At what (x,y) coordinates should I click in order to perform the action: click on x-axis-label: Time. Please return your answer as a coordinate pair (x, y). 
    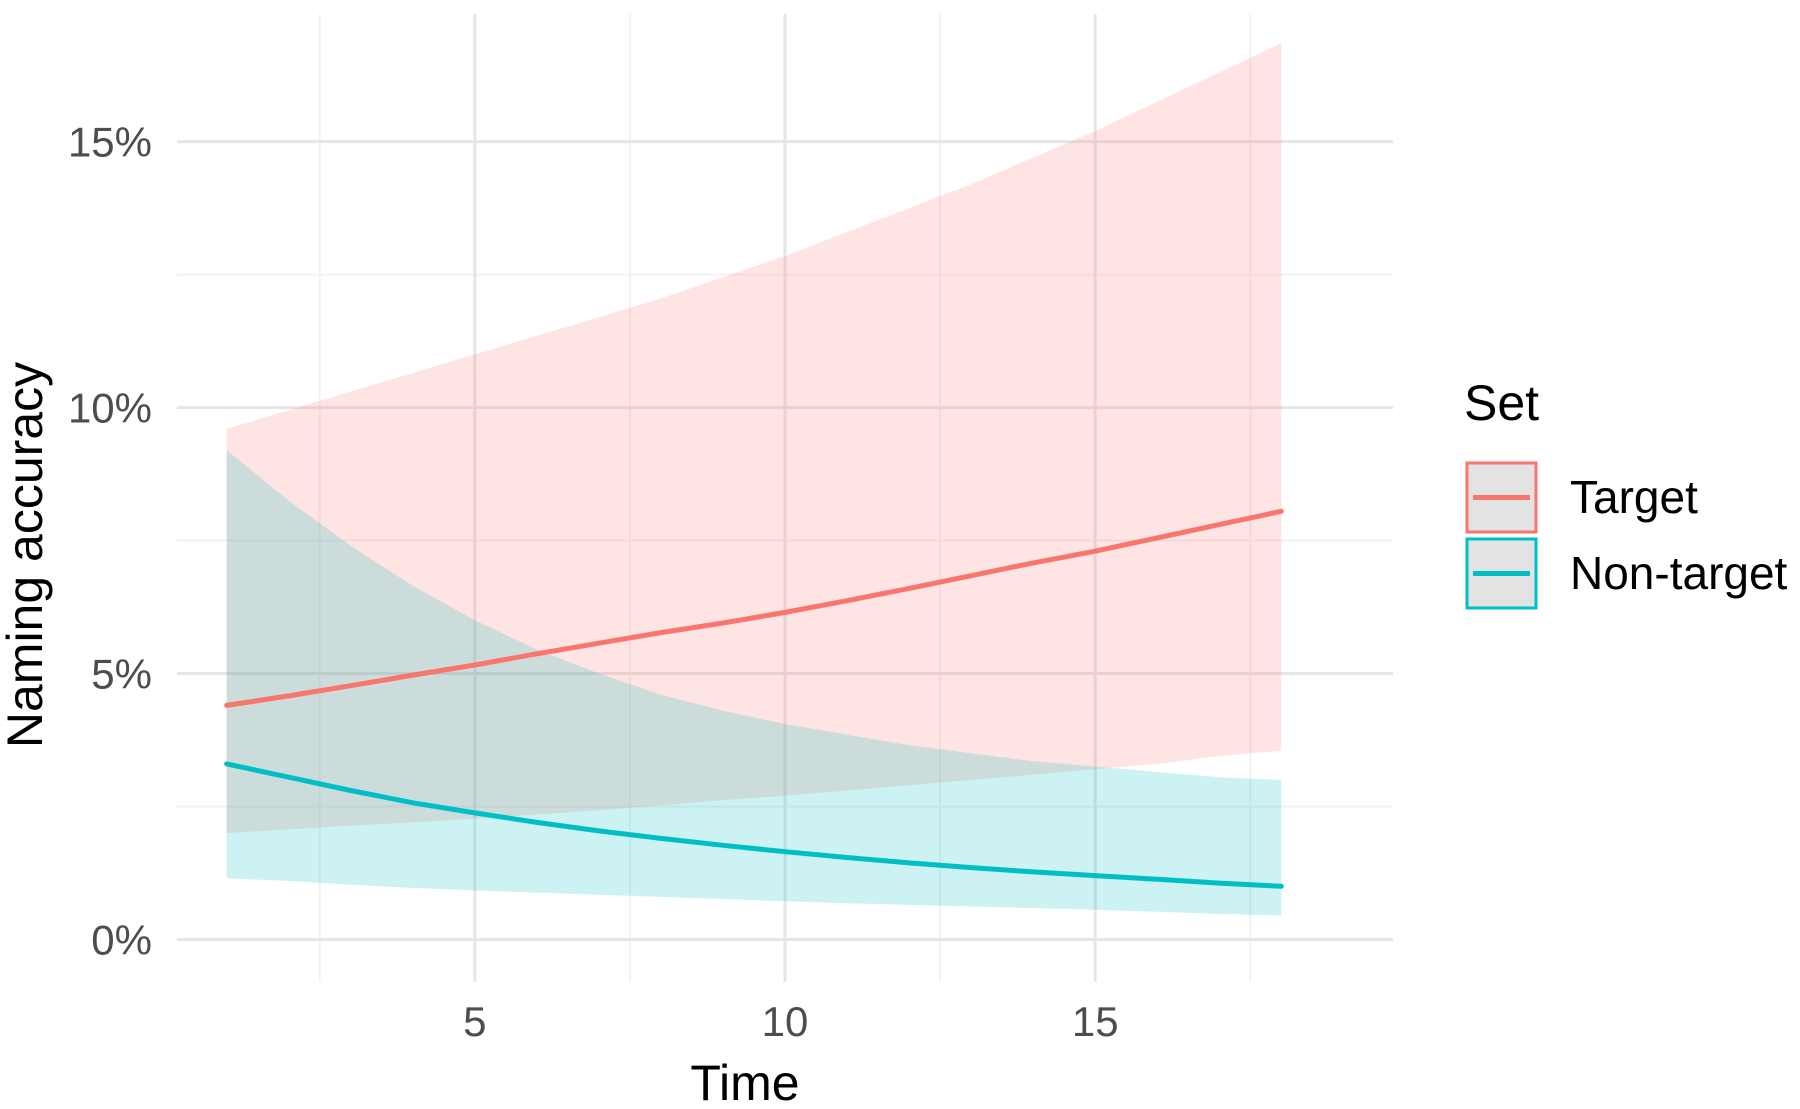
    Looking at the image, I should click on (744, 1079).